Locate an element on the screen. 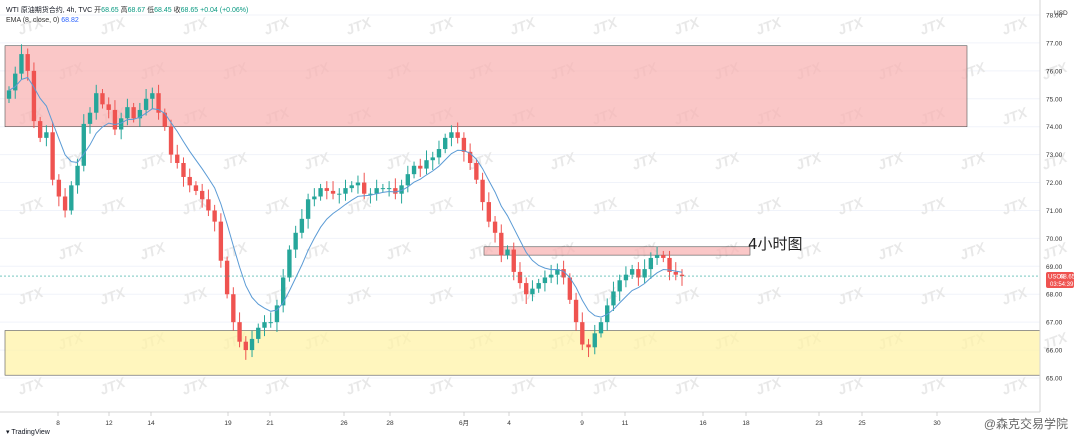 This screenshot has width=1080, height=440. zone-support is located at coordinates (522, 353).